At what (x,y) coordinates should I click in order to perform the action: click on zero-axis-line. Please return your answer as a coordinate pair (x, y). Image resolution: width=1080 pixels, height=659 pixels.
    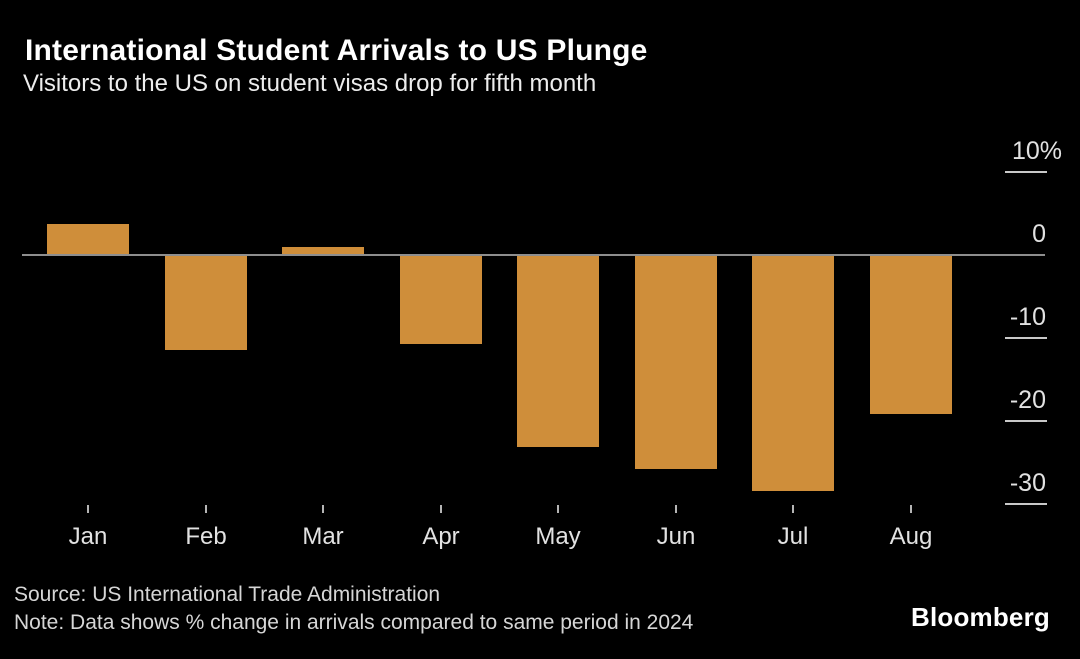
    Looking at the image, I should click on (533, 255).